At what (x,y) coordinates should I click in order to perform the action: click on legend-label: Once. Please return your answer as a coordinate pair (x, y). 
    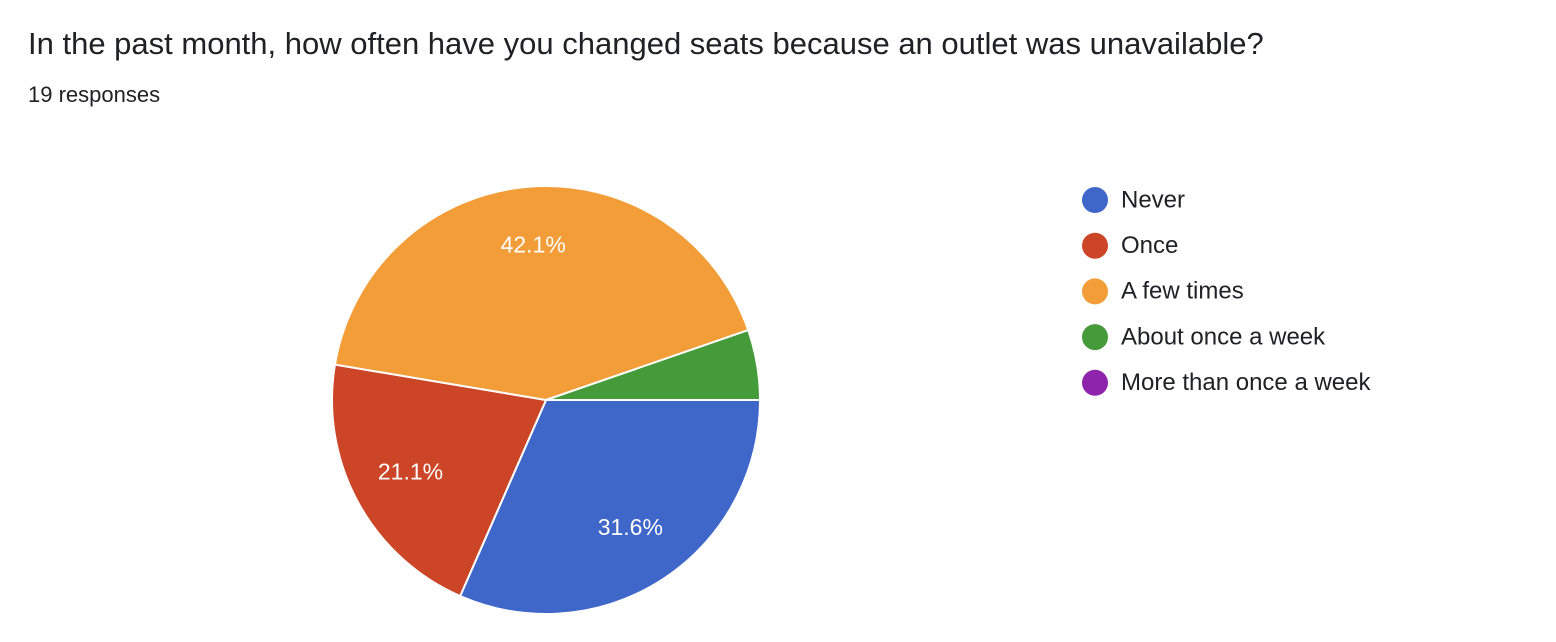
    Looking at the image, I should click on (1149, 245).